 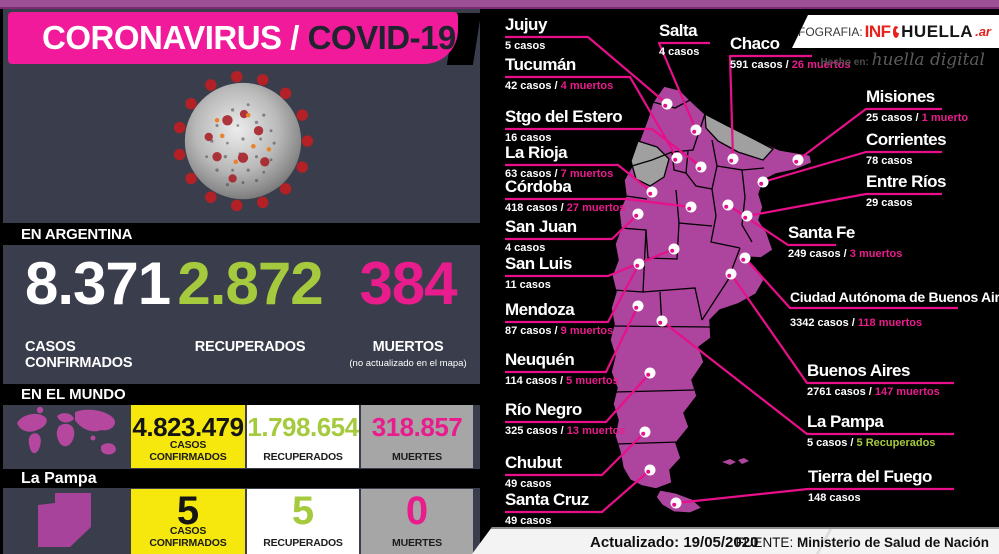 I want to click on logo-brand-info: INF, so click(x=877, y=31).